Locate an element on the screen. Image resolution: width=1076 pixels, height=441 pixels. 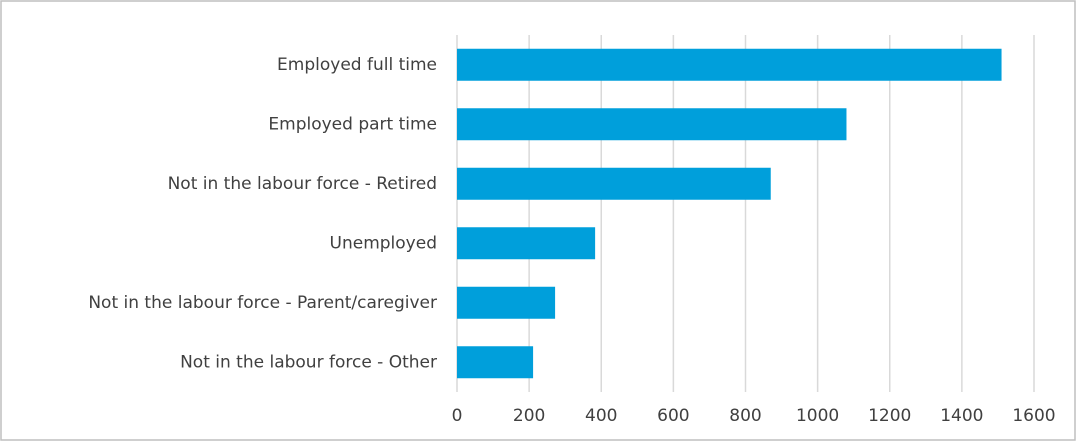
x-tick-label: 1000 is located at coordinates (817, 416).